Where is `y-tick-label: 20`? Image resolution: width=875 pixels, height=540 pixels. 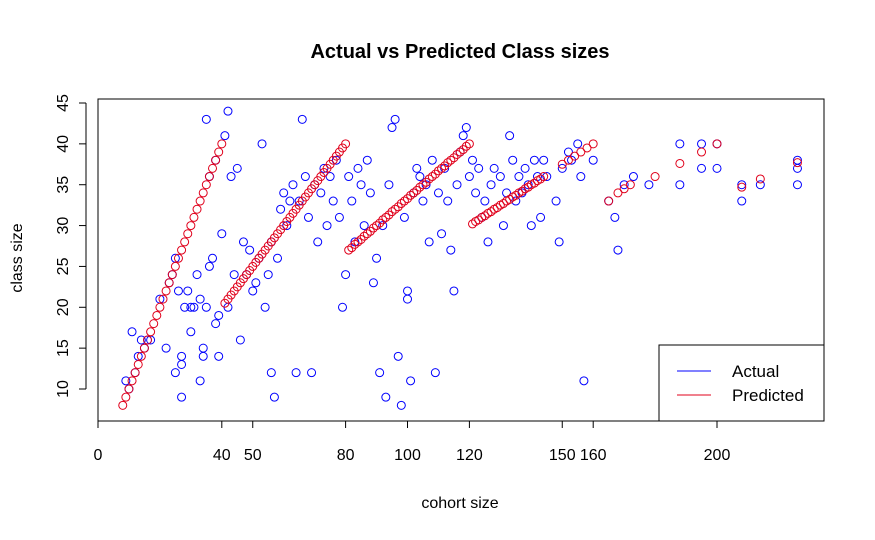
y-tick-label: 20 is located at coordinates (63, 307).